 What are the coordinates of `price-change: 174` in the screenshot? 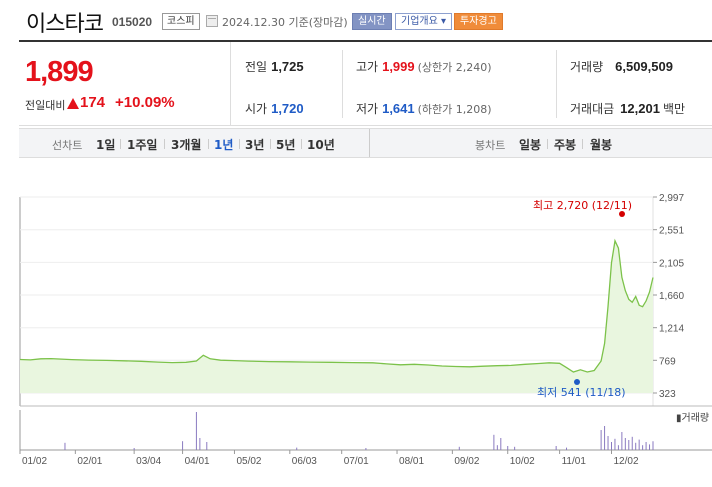 It's located at (93, 102).